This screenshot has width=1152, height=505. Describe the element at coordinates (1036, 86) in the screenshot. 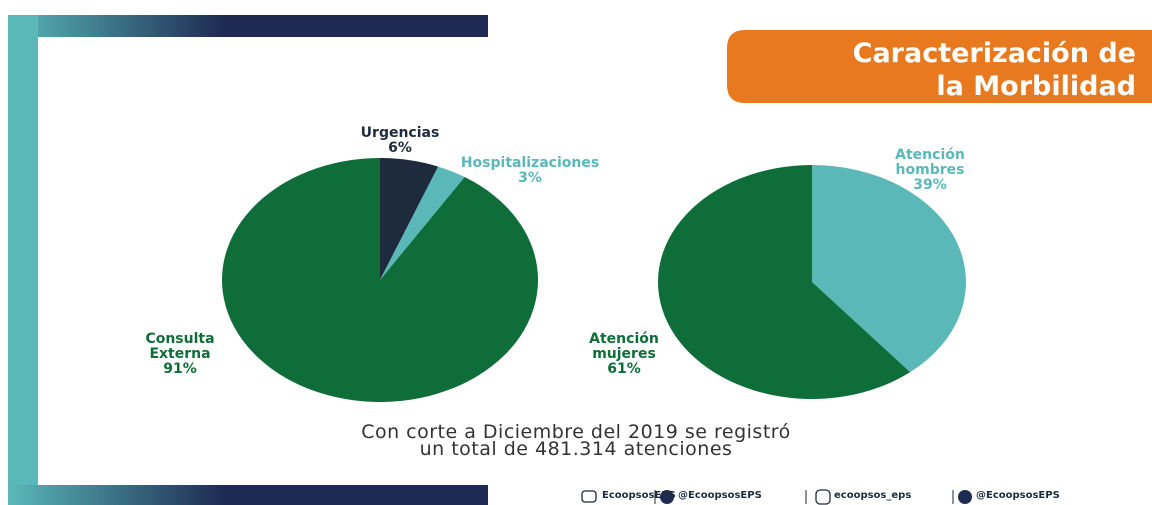

I see `title: la Morbilidad` at that location.